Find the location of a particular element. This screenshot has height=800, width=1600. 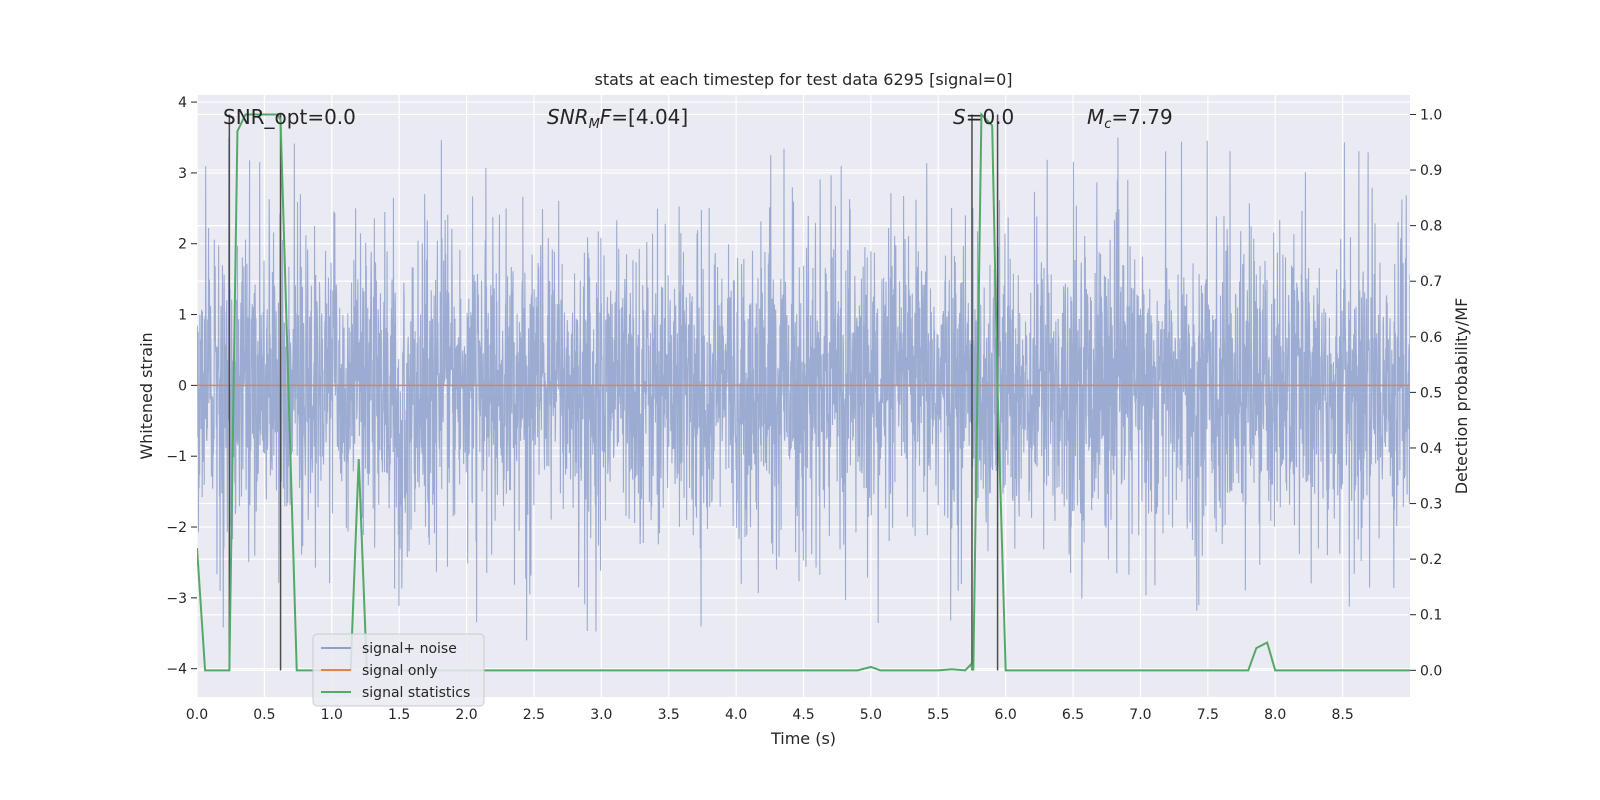

x-tick-label: 0.5 is located at coordinates (264, 715).